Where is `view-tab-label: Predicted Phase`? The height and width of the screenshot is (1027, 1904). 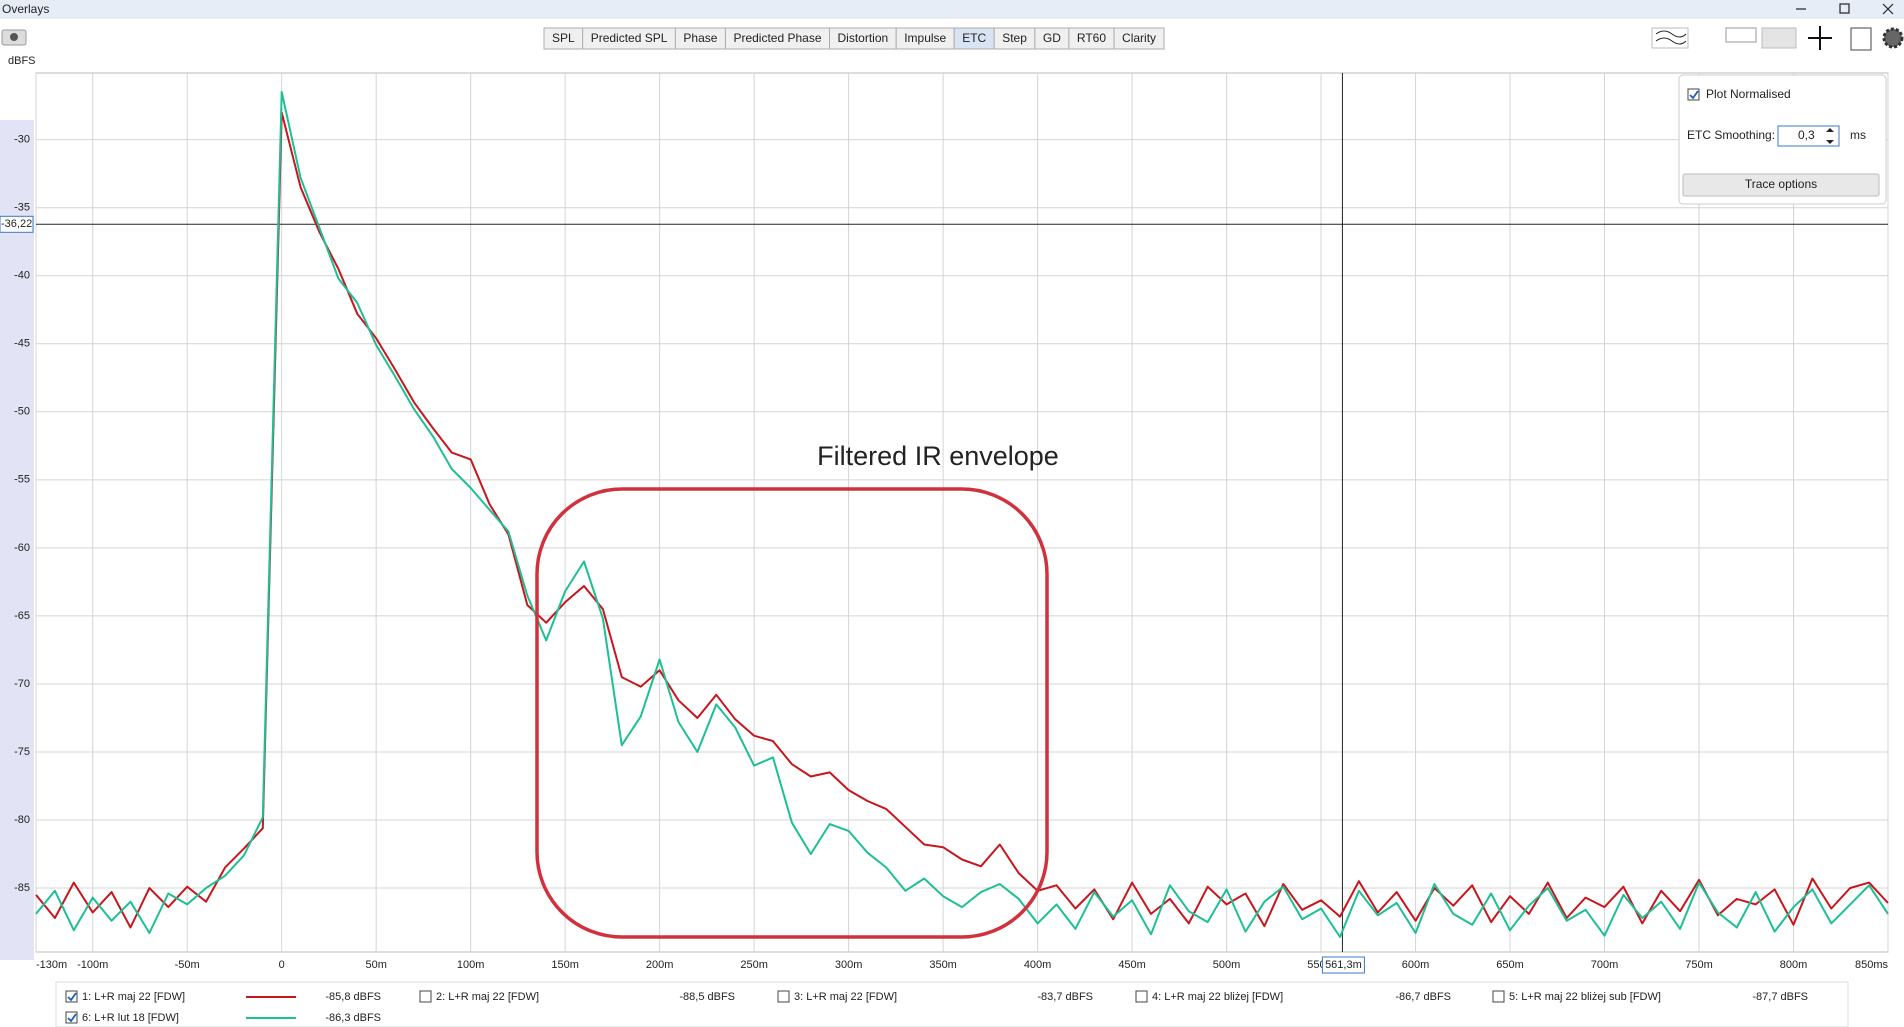
view-tab-label: Predicted Phase is located at coordinates (777, 38).